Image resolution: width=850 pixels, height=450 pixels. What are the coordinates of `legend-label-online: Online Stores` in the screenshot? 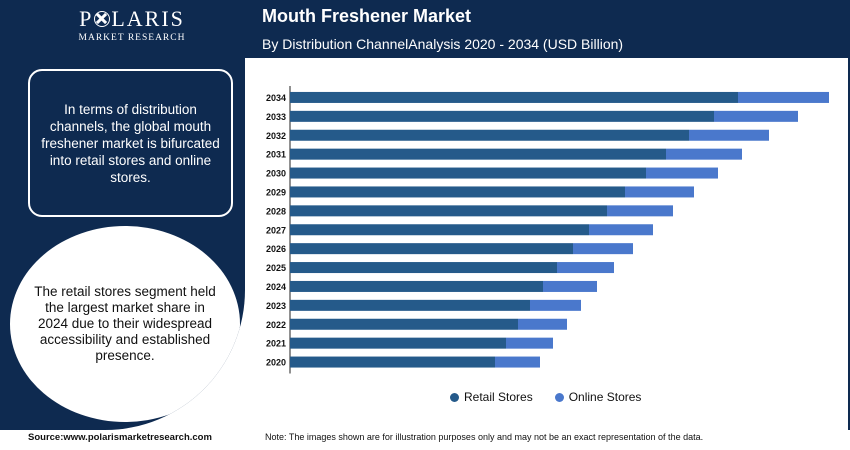 It's located at (605, 397).